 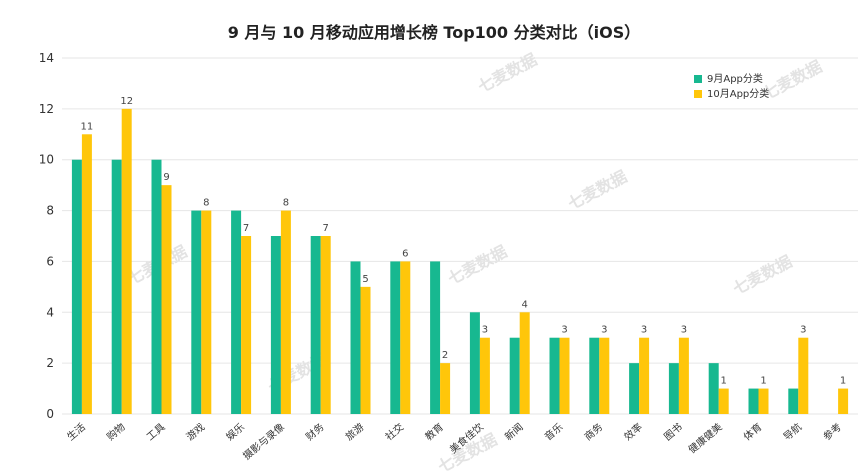 What do you see at coordinates (434, 431) in the screenshot?
I see `category-label: 教育` at bounding box center [434, 431].